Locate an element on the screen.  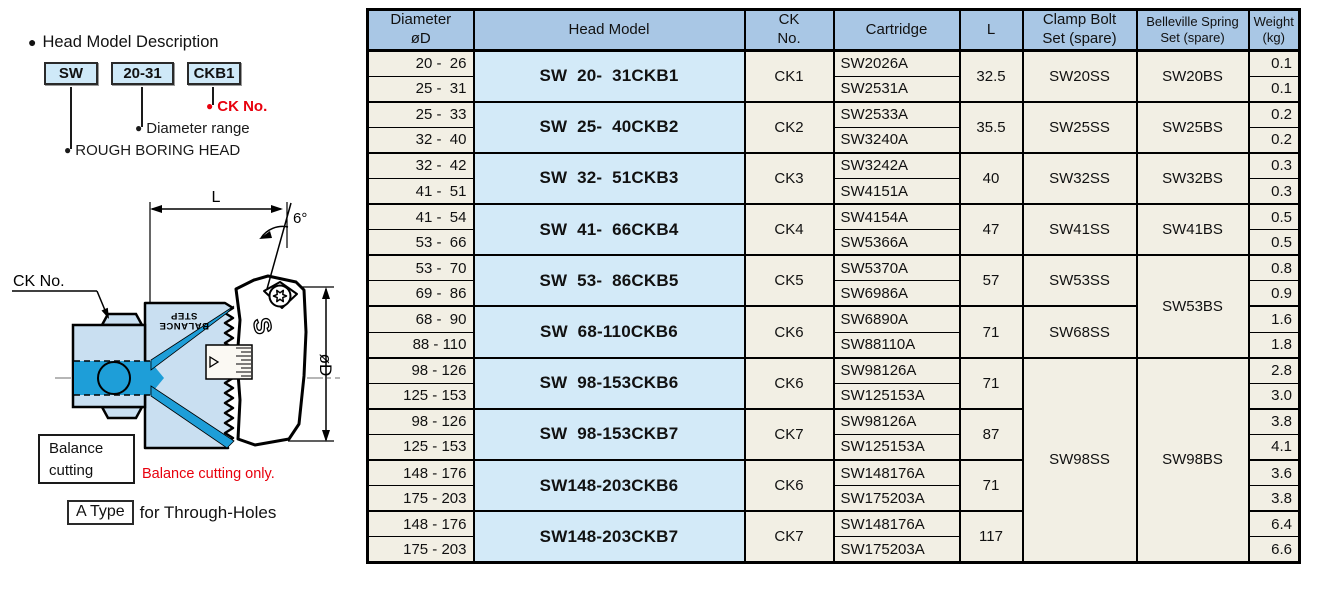
dia-cell: 53 - 70 is located at coordinates (420, 268).